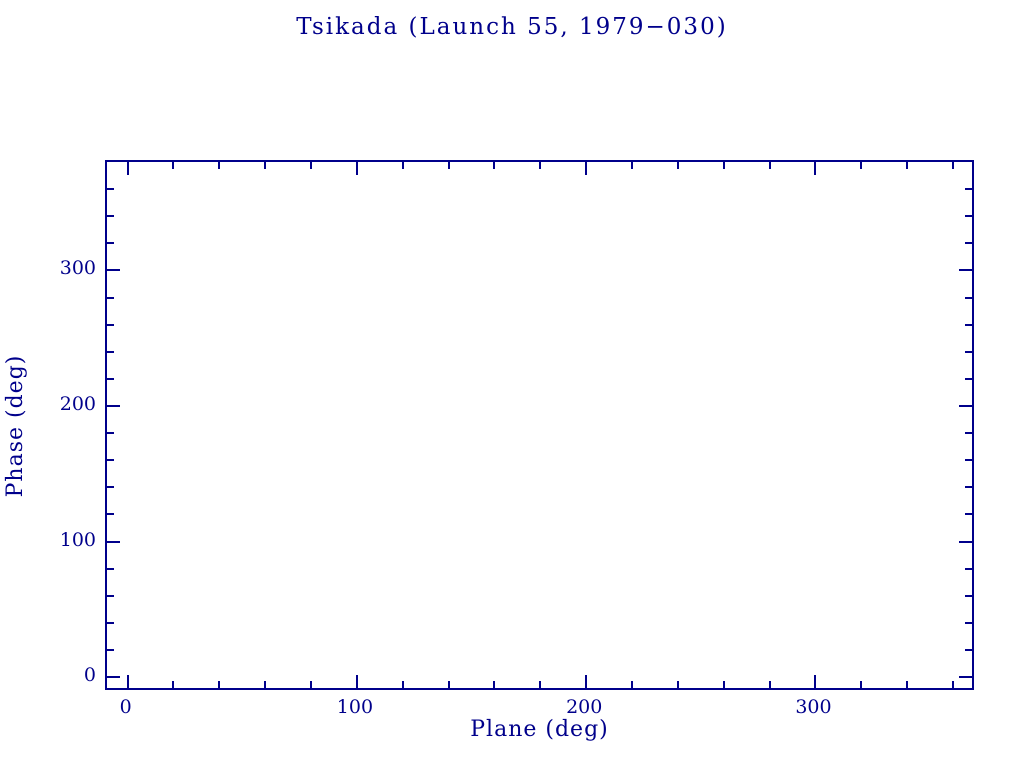 Image resolution: width=1024 pixels, height=768 pixels. Describe the element at coordinates (15, 426) in the screenshot. I see `y-axis-title: Phase (deg)` at that location.